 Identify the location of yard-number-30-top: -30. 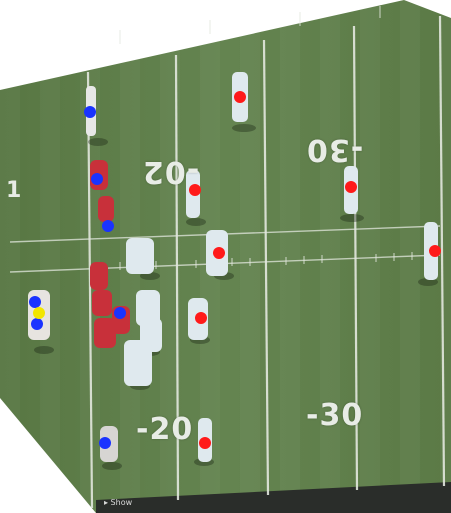
(335, 149).